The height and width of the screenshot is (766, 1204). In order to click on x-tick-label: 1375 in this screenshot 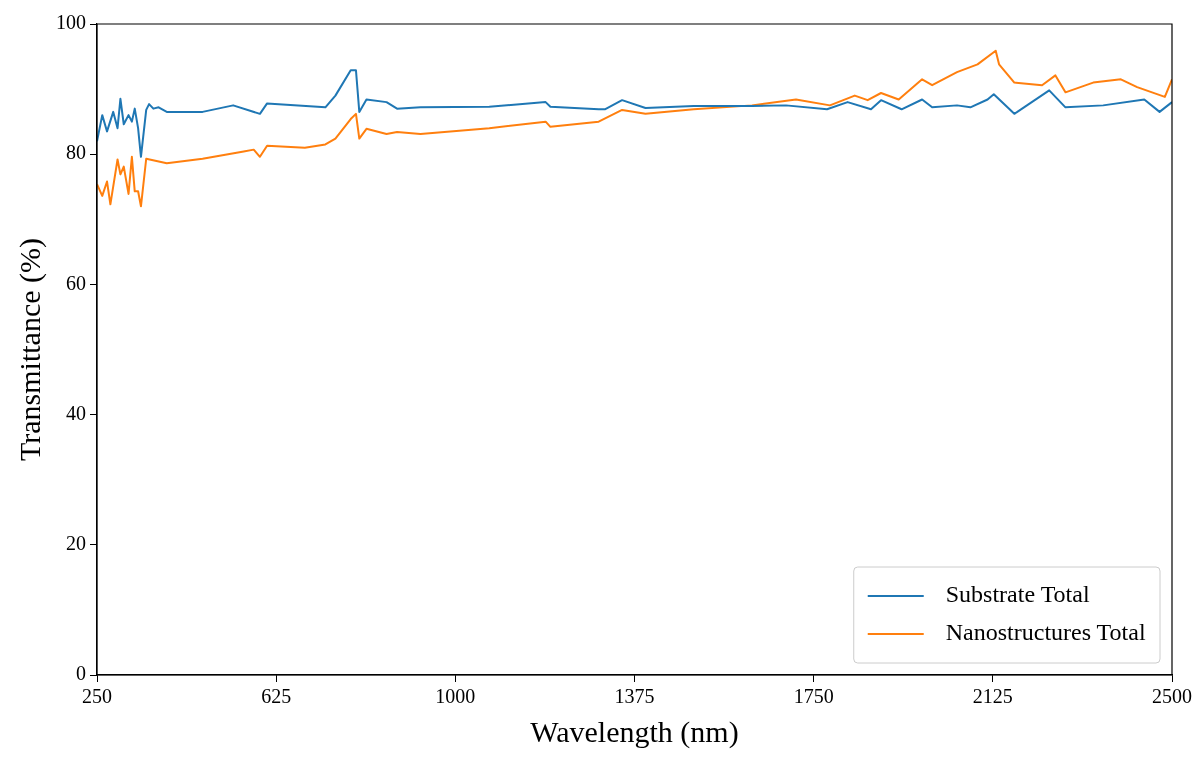, I will do `click(634, 696)`.